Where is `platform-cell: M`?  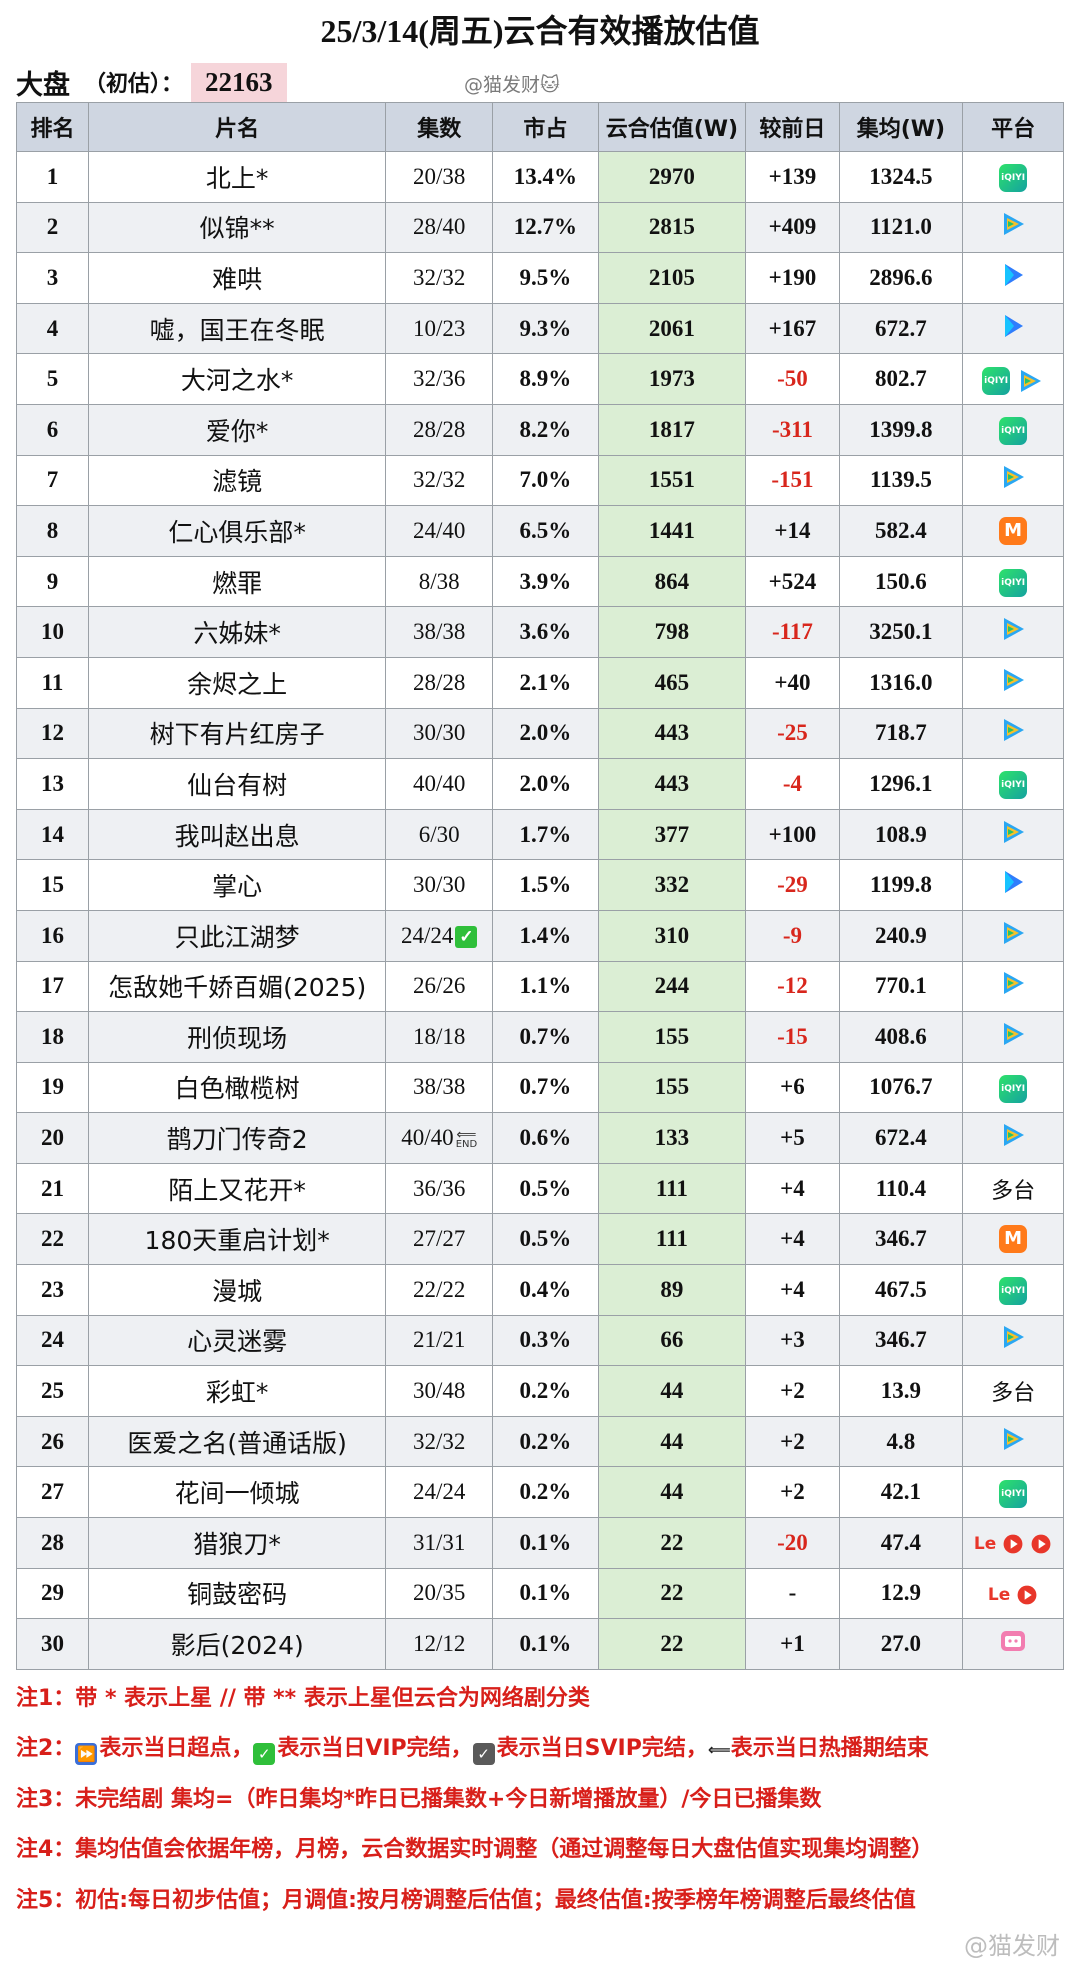 platform-cell: M is located at coordinates (1013, 531).